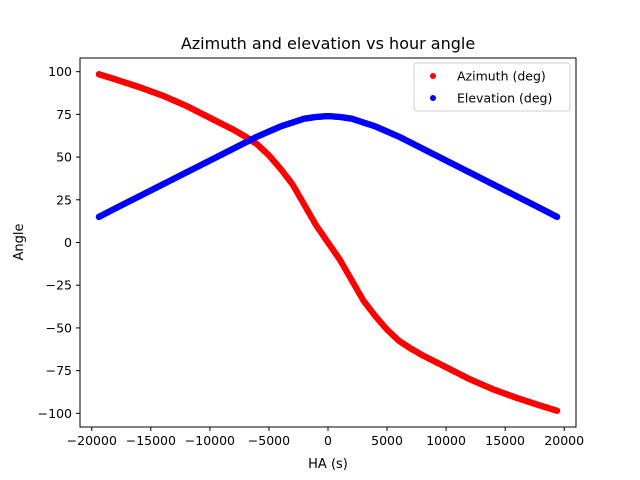 The image size is (640, 480). What do you see at coordinates (60, 71) in the screenshot?
I see `y-tick-label: 100` at bounding box center [60, 71].